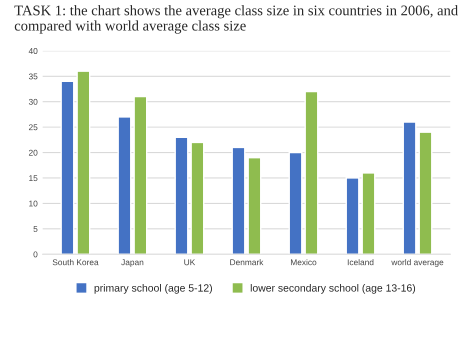  Describe the element at coordinates (333, 289) in the screenshot. I see `legend-label: lower secondary school (age 13-16)` at that location.